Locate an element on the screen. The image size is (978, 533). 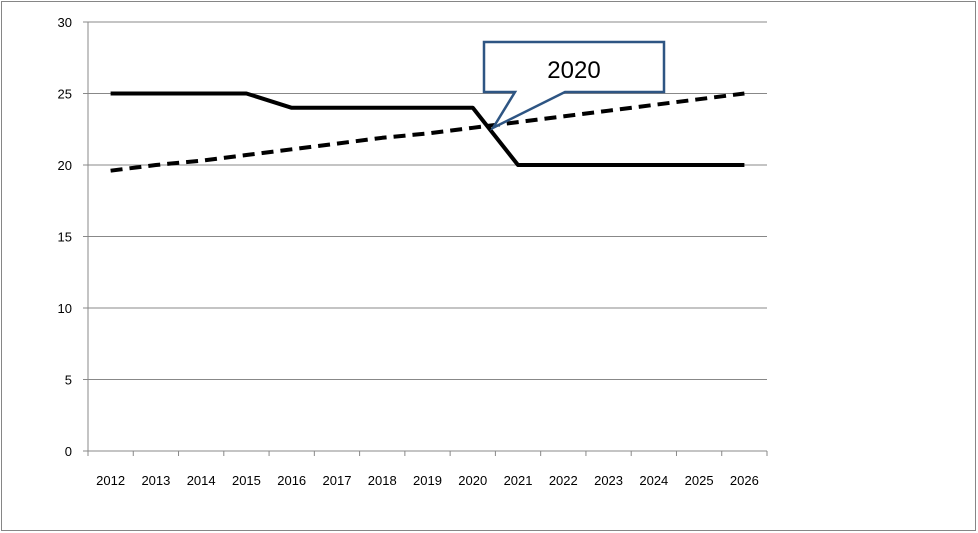
x-tick-label-2014: 2014 is located at coordinates (201, 480).